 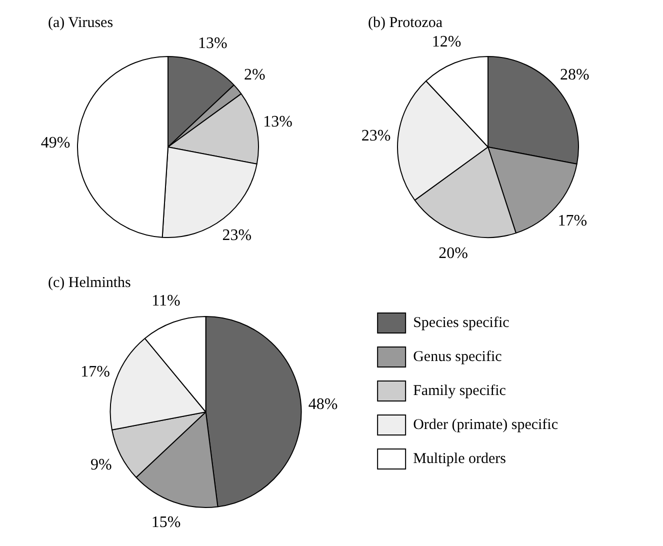 I want to click on legend-label: Multiple orders, so click(x=459, y=458).